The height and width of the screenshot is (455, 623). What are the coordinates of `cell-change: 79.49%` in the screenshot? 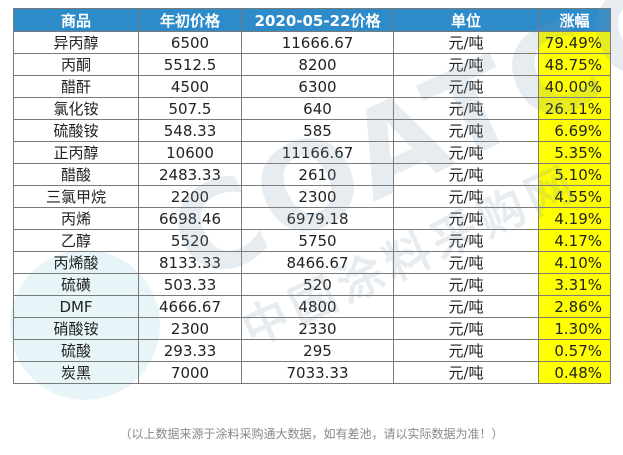 It's located at (574, 42).